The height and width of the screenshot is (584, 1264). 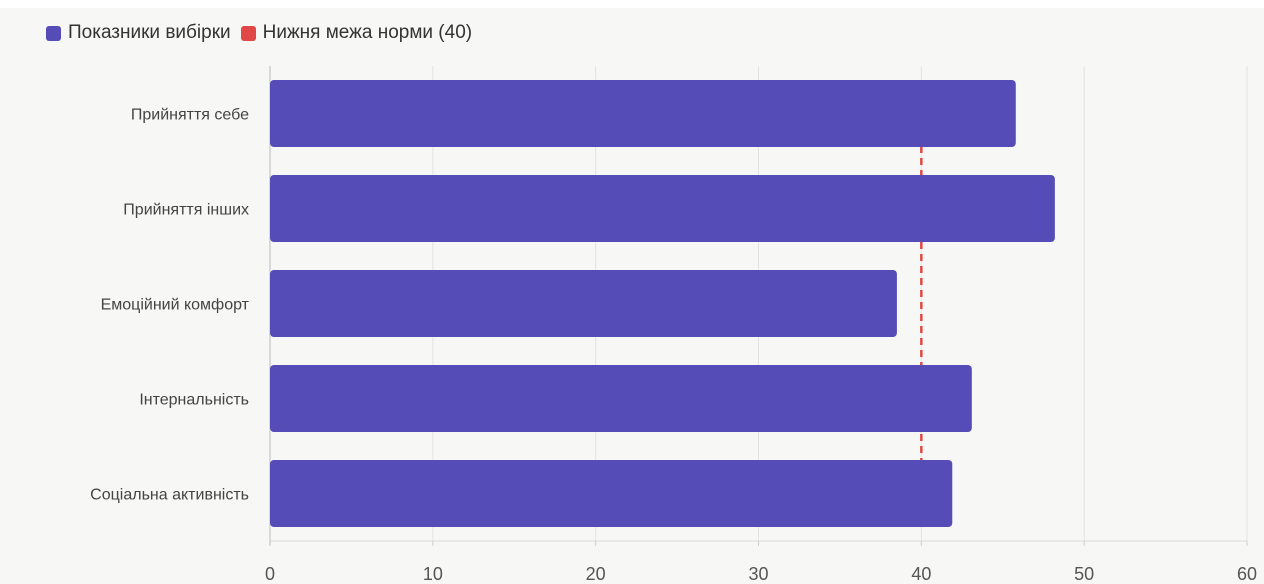 What do you see at coordinates (270, 574) in the screenshot?
I see `tick-label-0: 0` at bounding box center [270, 574].